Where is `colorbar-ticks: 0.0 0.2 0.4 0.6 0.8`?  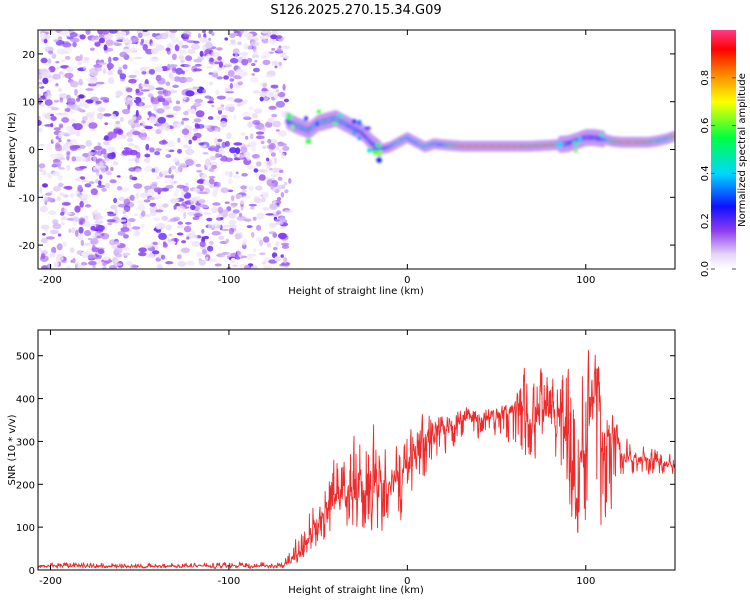
colorbar-ticks: 0.0 0.2 0.4 0.6 0.8 is located at coordinates (718, 173).